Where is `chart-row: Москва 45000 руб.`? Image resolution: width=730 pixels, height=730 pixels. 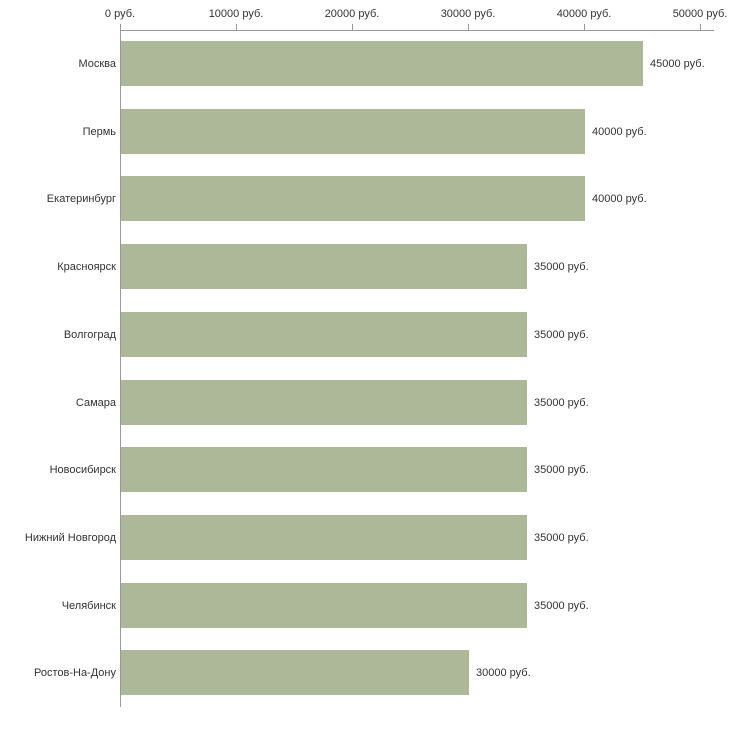 chart-row: Москва 45000 руб. is located at coordinates (365, 64).